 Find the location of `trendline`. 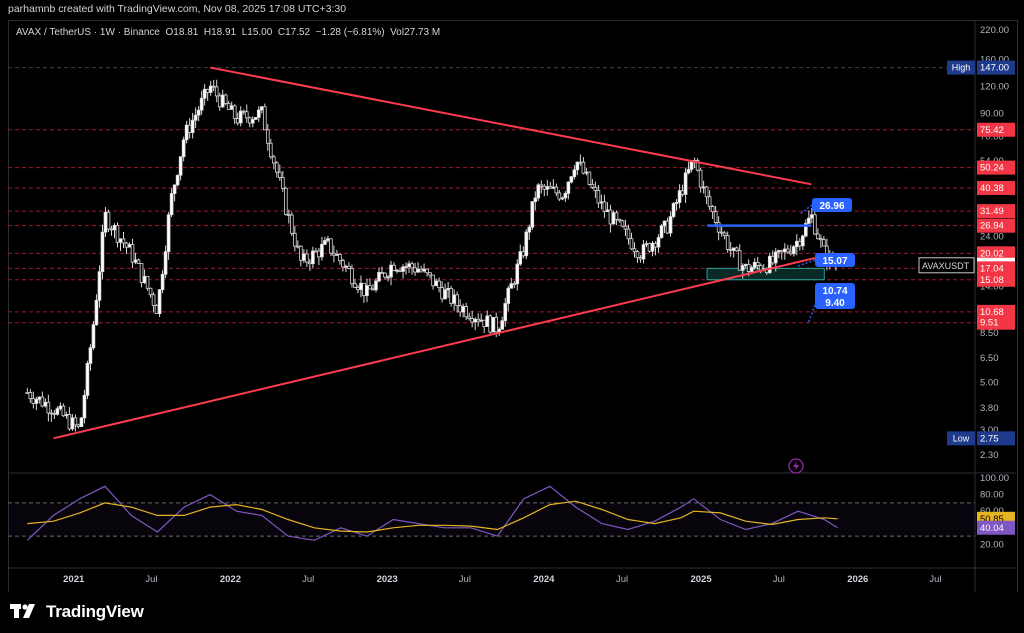

trendline is located at coordinates (511, 126).